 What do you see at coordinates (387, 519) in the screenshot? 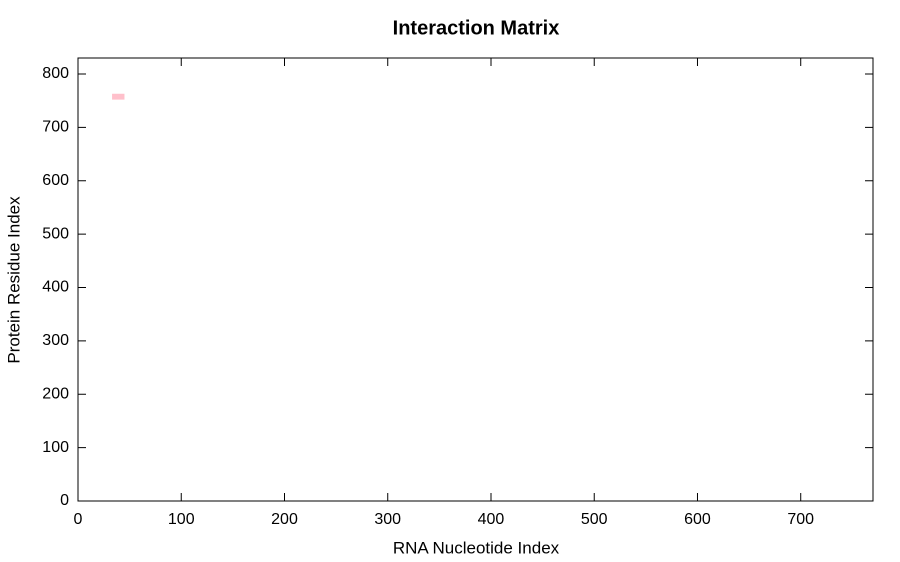
I see `x-tick-label: 300` at bounding box center [387, 519].